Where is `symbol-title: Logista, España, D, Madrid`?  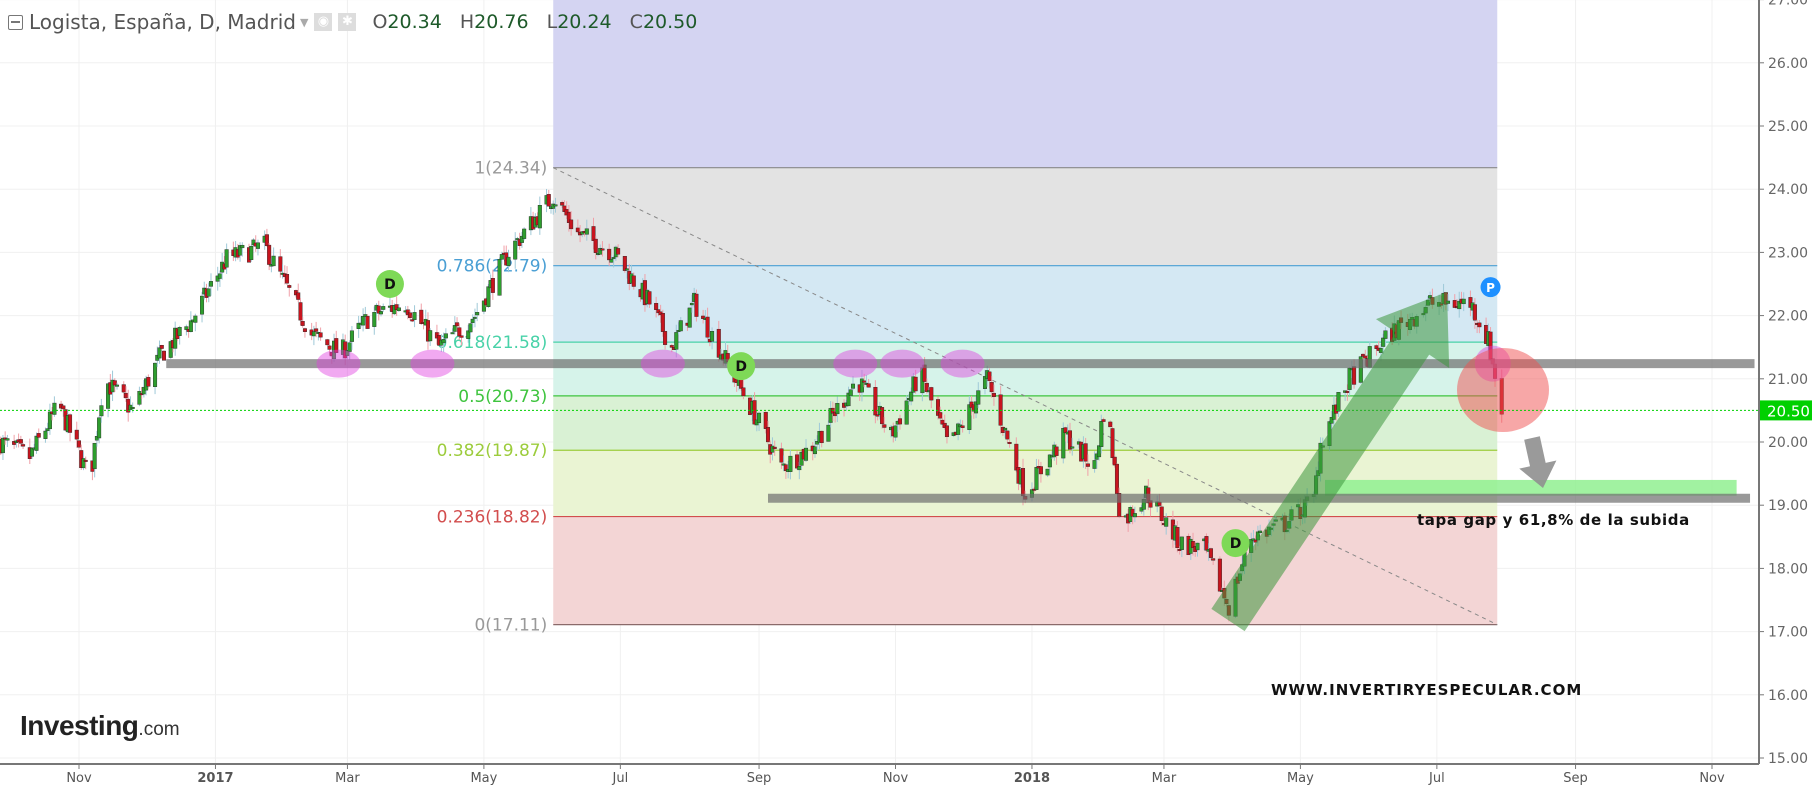
symbol-title: Logista, España, D, Madrid is located at coordinates (162, 22).